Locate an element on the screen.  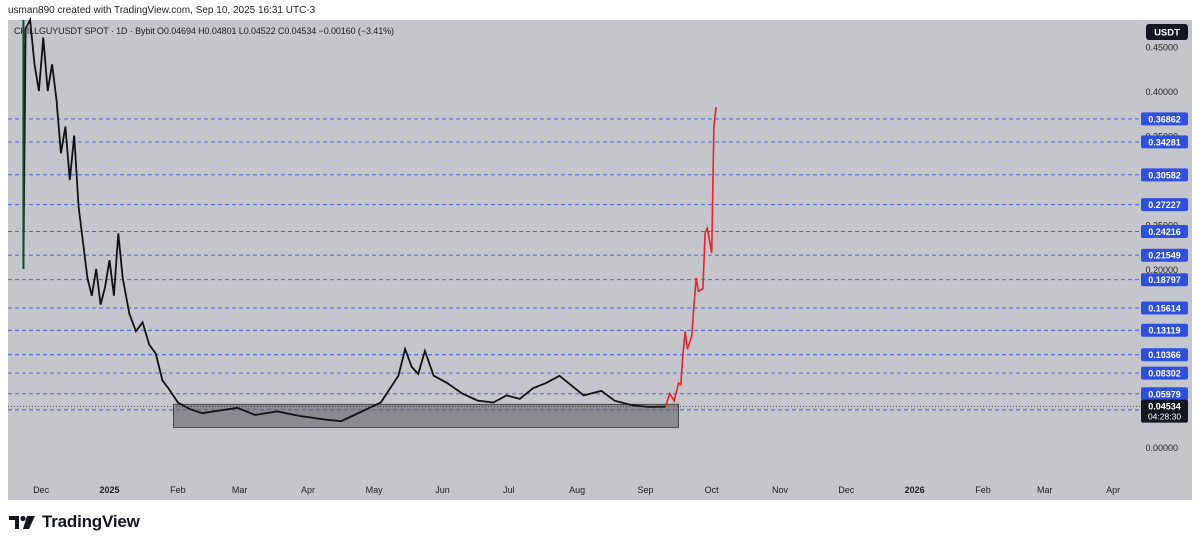
level-label: 0.27227 is located at coordinates (1164, 205).